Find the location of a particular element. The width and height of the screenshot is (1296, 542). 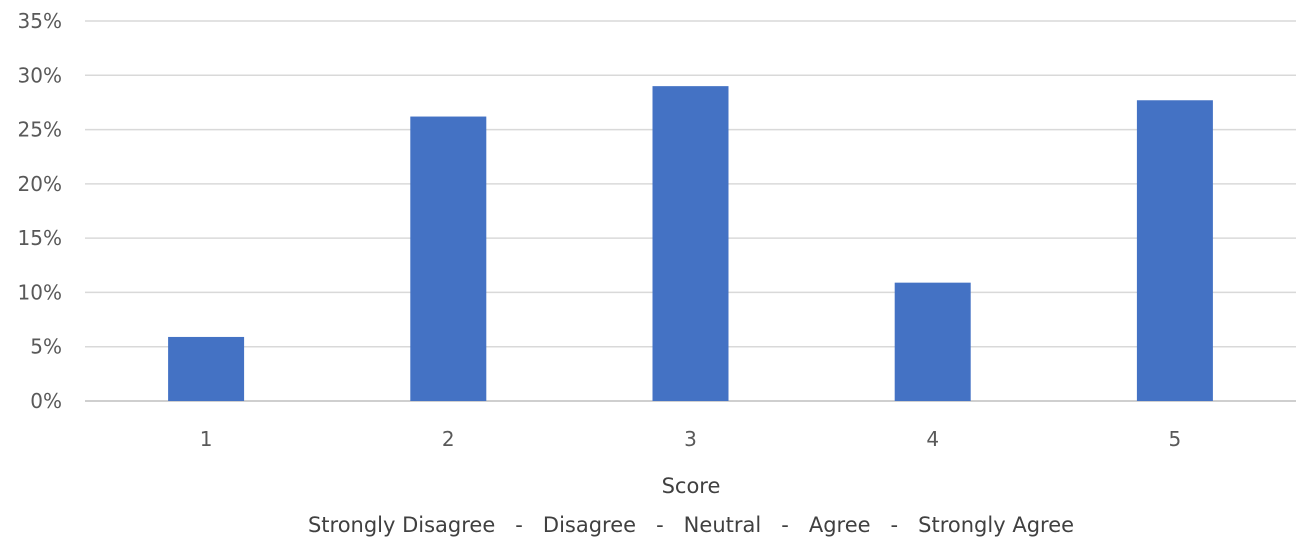

y-tick-label: 20% is located at coordinates (40, 184).